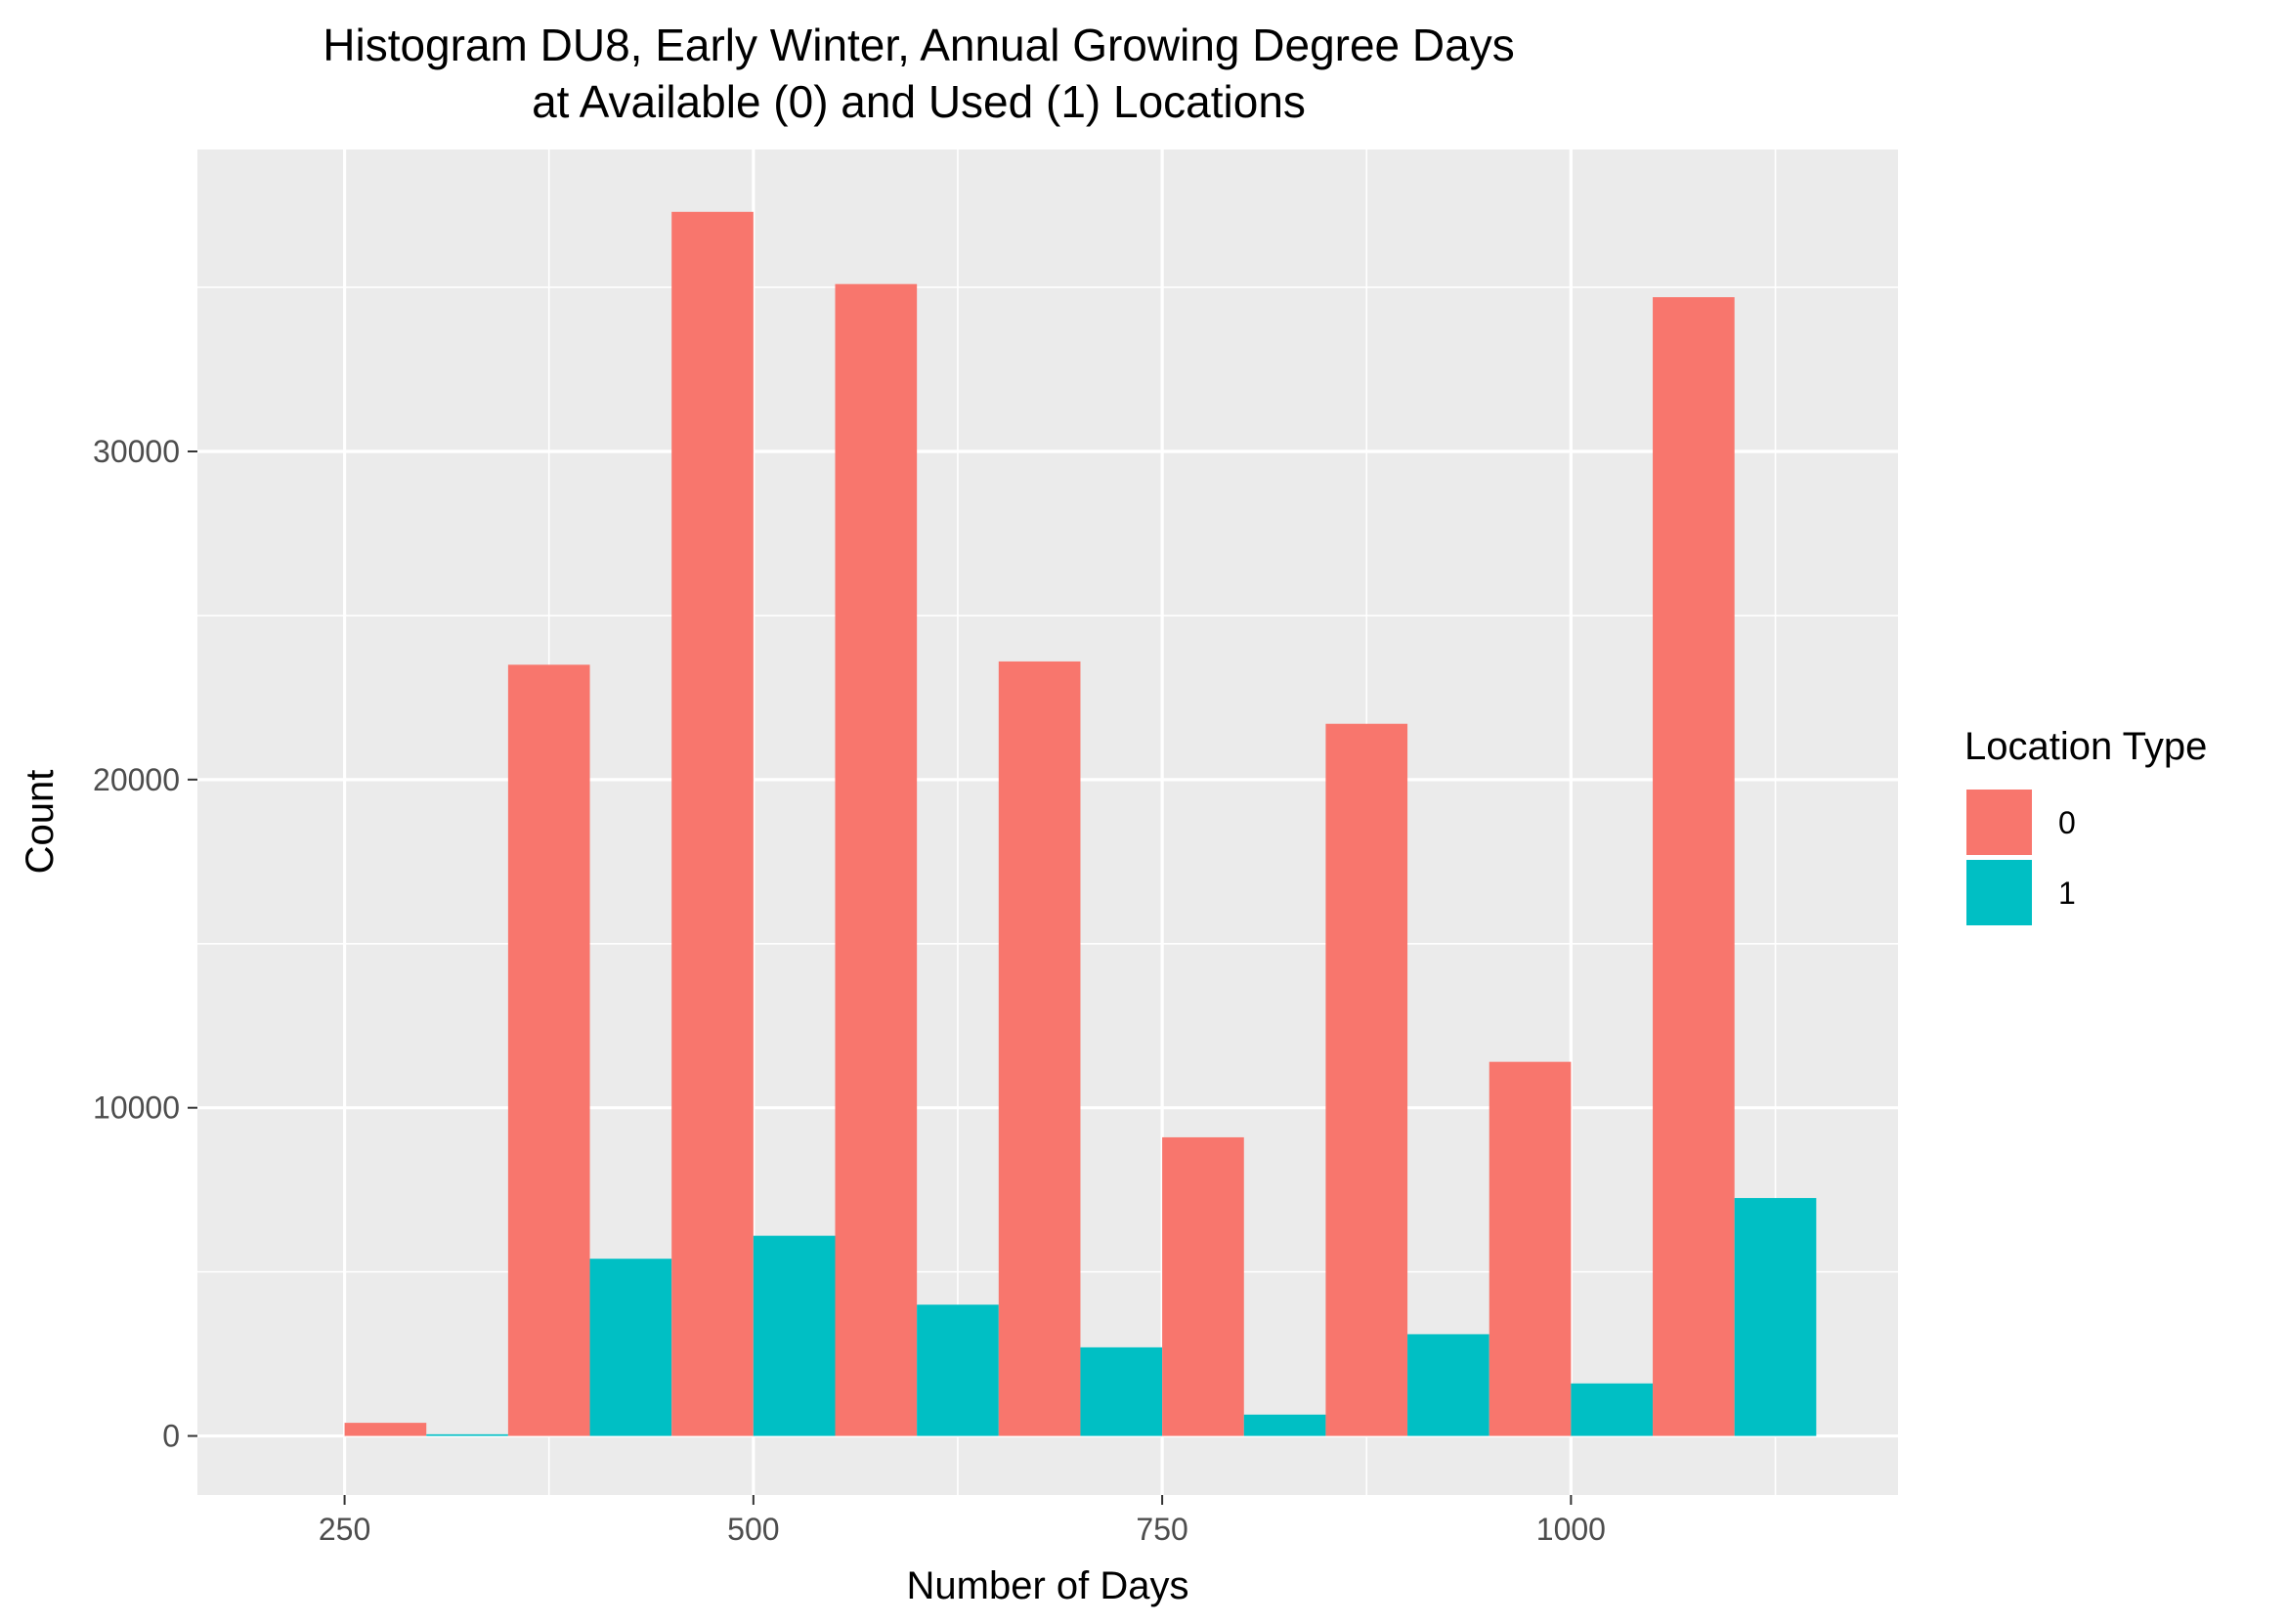 The height and width of the screenshot is (1624, 2287). What do you see at coordinates (345, 1530) in the screenshot?
I see `x-tick-label: 250` at bounding box center [345, 1530].